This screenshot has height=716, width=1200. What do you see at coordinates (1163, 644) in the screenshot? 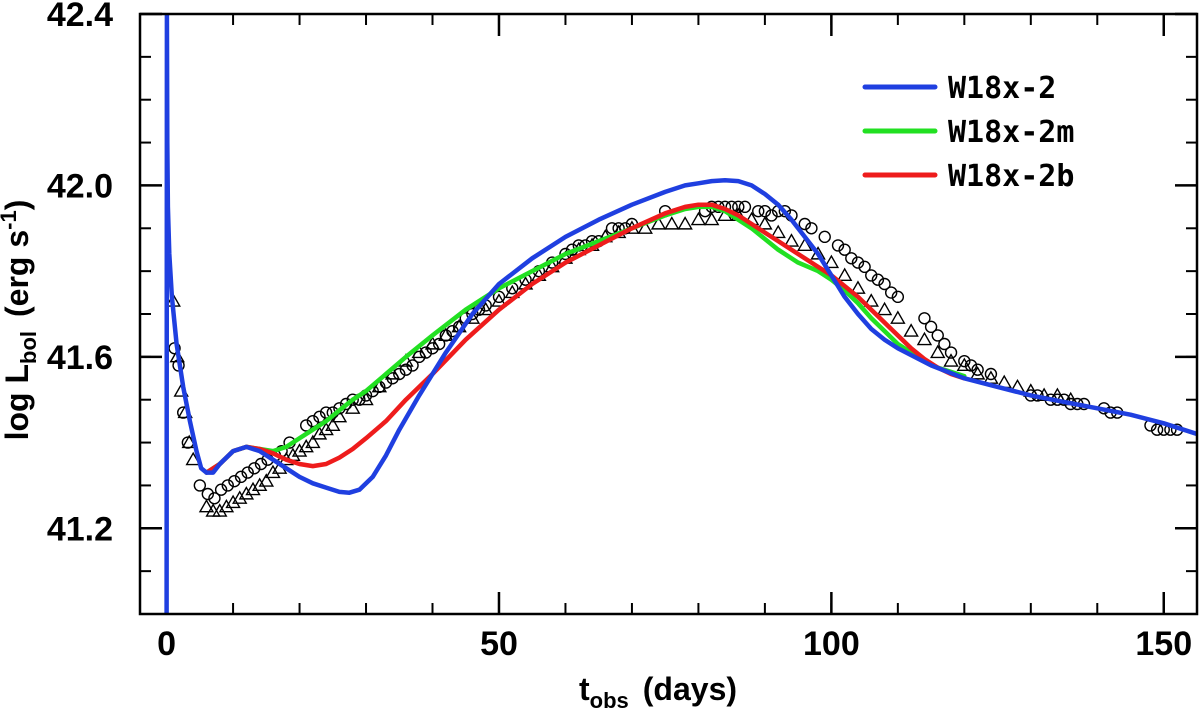
I see `x-tick-label: 150` at bounding box center [1163, 644].